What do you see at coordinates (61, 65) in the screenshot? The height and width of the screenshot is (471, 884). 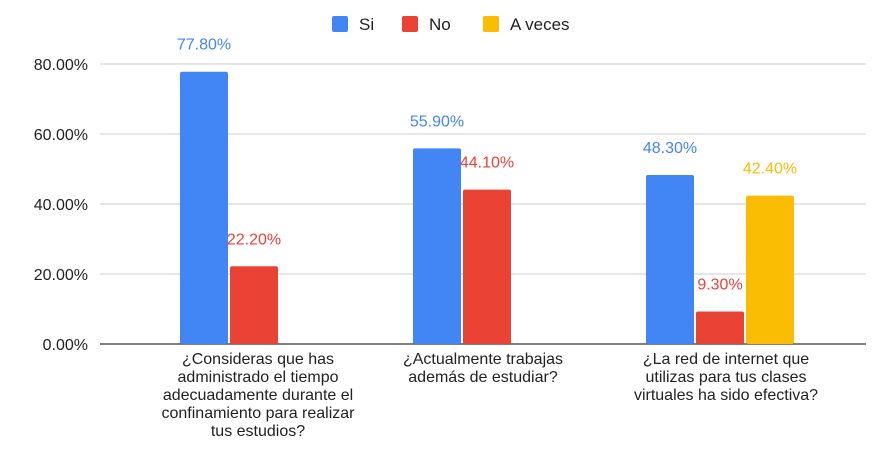 I see `y-tick-label: 80.00%` at bounding box center [61, 65].